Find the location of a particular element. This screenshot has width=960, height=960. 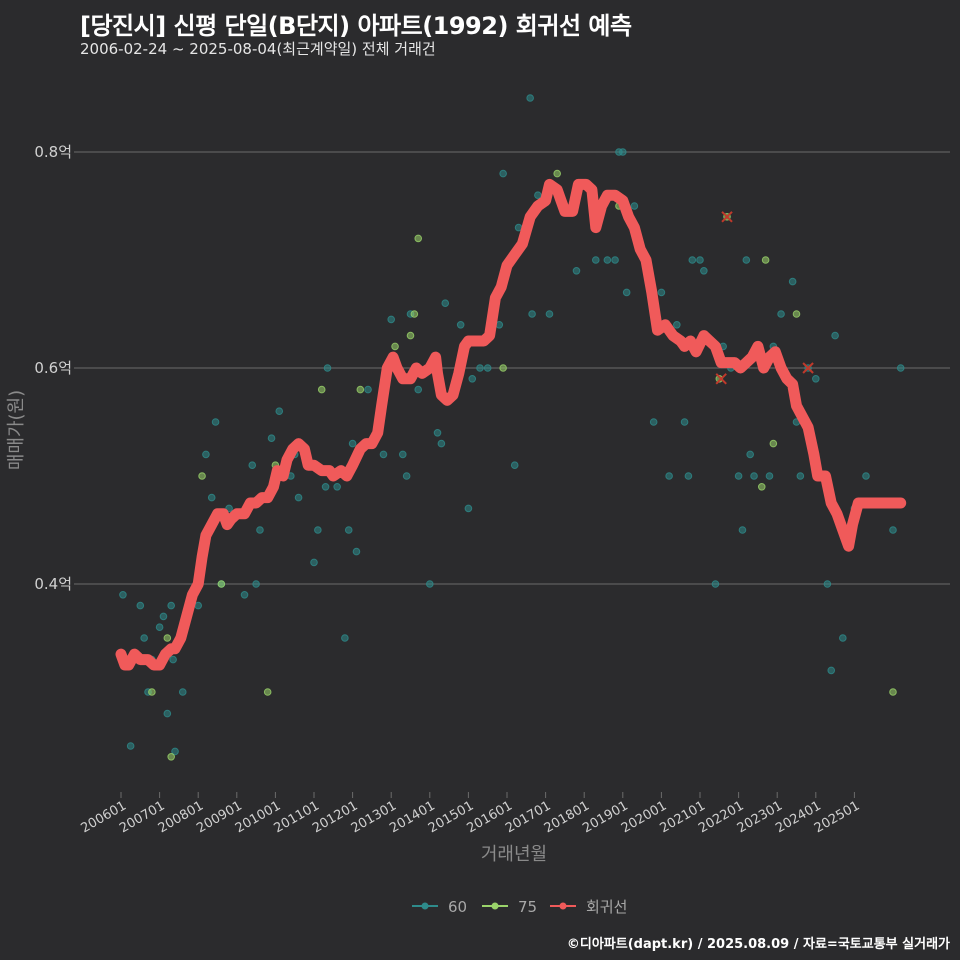

chart-title: [당진시] 신평 단일(B단지) 아파트(1992) 회귀선 예측 is located at coordinates (356, 26).